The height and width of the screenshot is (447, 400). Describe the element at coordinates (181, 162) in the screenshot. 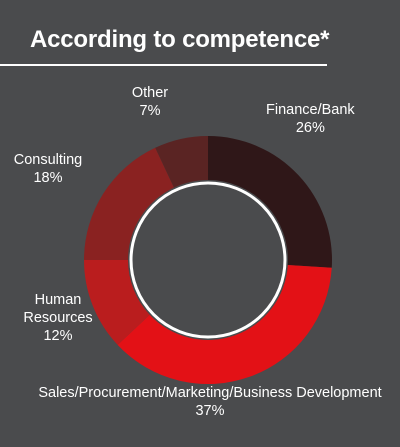

I see `donut-slice-other` at that location.